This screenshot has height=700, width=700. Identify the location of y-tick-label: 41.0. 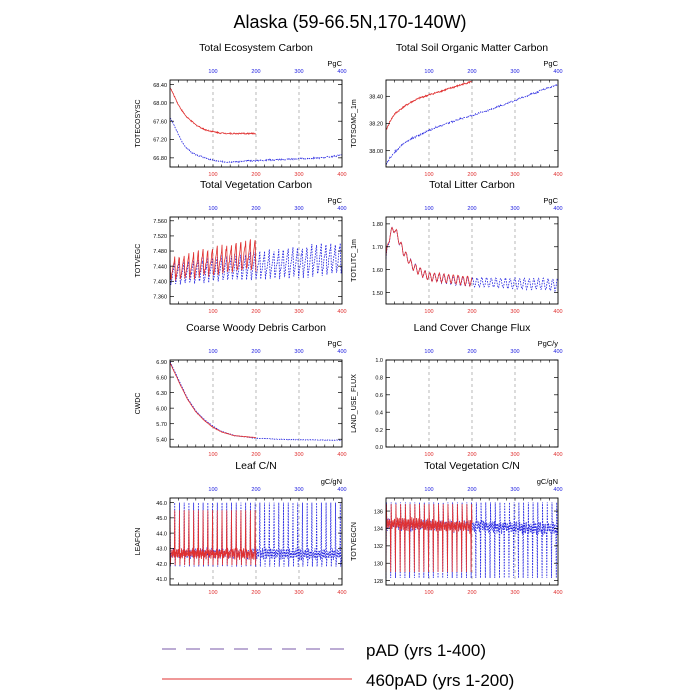
(161, 580).